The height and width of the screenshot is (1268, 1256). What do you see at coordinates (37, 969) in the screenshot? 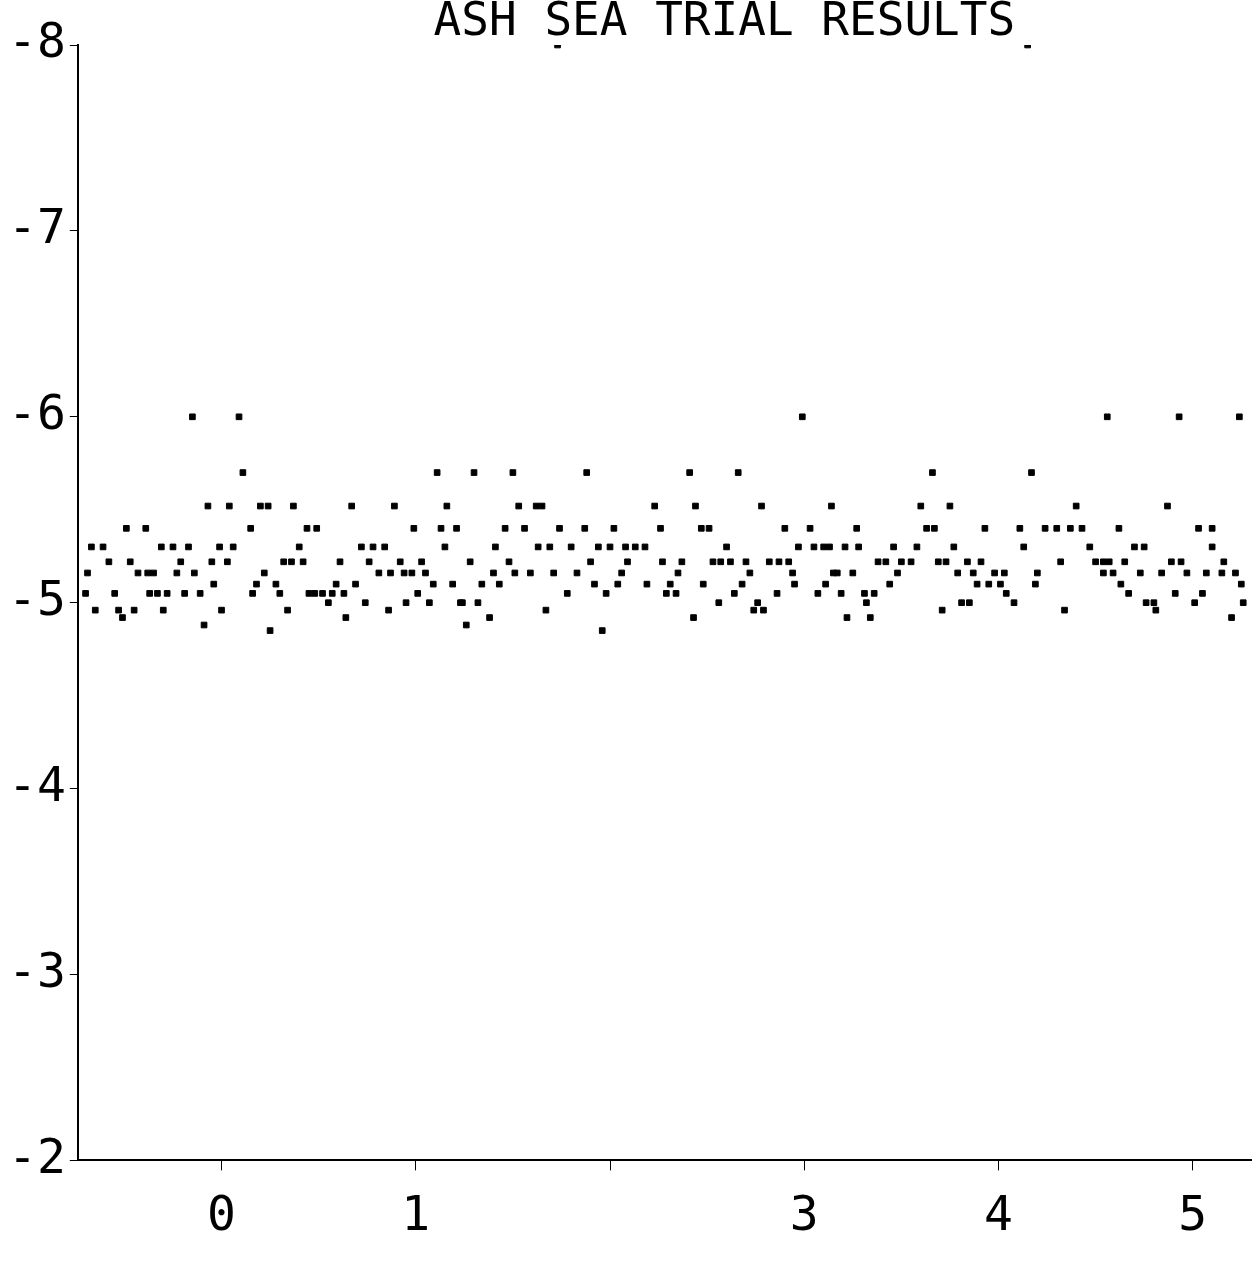
I see `y-tick-label: -3` at bounding box center [37, 969].